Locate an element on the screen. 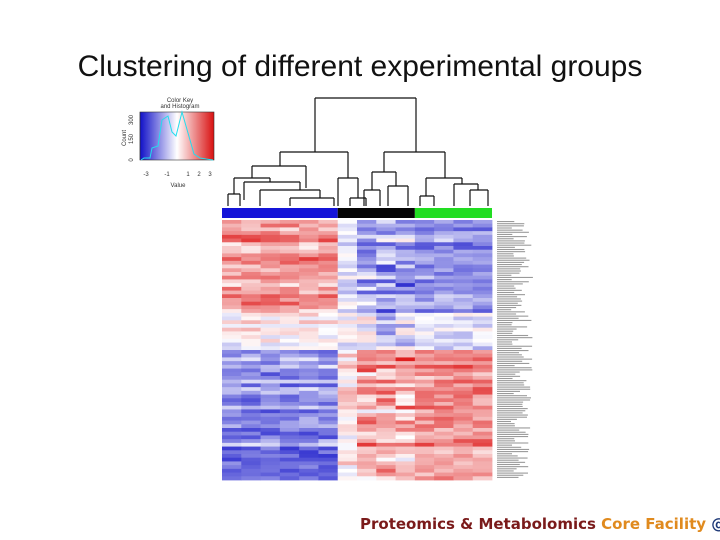  color-key-title-1: Color Key is located at coordinates (180, 101).